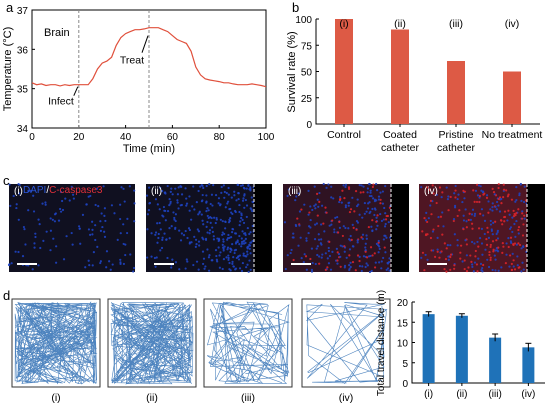 Image resolution: width=550 pixels, height=405 pixels. I want to click on d-ylabel: Total travel distance (m), so click(381, 343).